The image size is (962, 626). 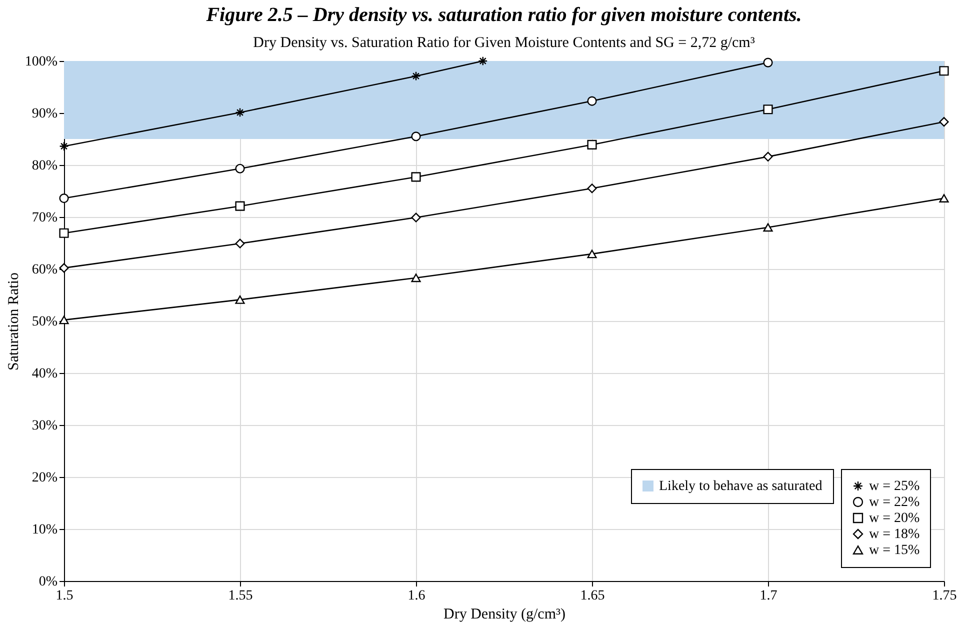 I want to click on y-tick-label: 60%, so click(x=45, y=270).